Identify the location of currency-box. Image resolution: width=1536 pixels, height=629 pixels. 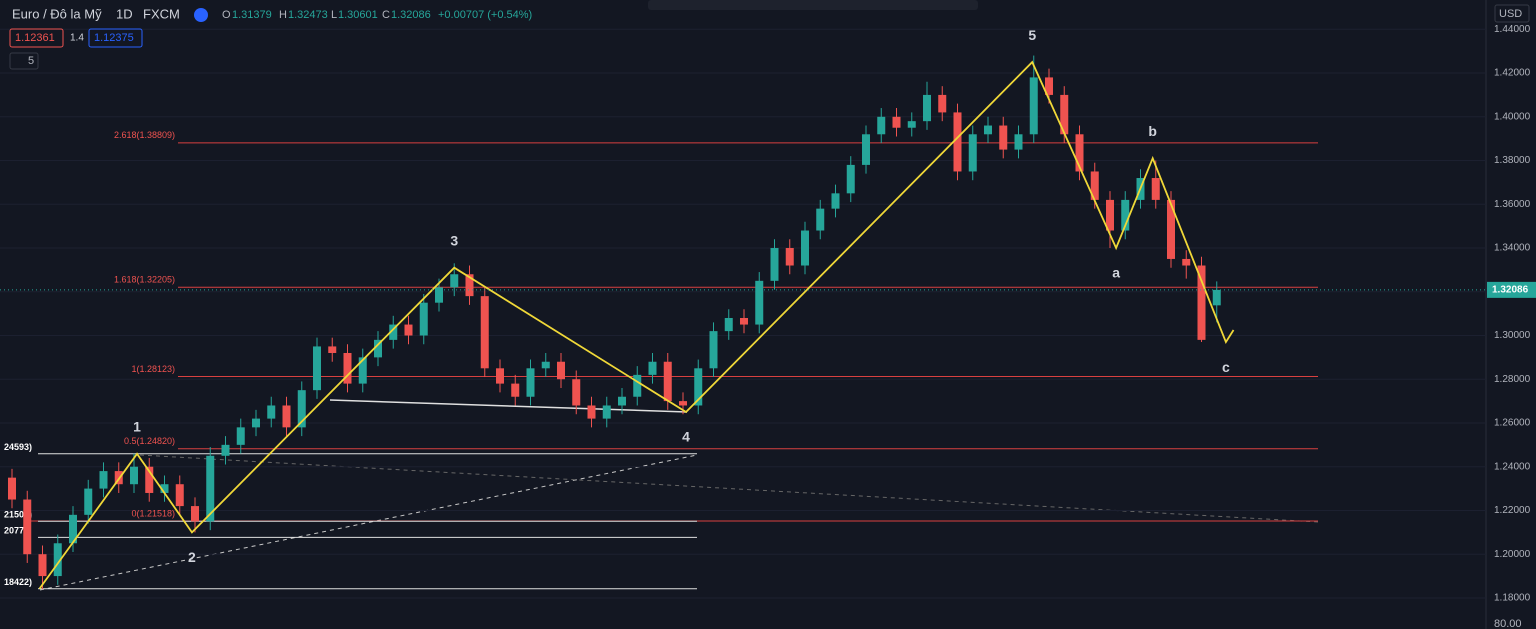
(1512, 13).